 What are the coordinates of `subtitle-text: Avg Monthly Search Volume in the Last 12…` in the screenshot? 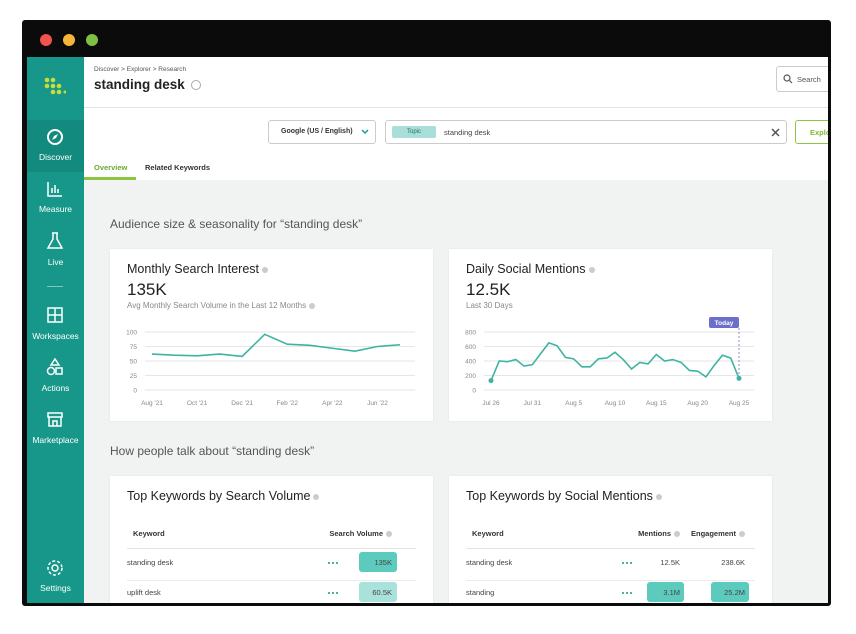 It's located at (217, 305).